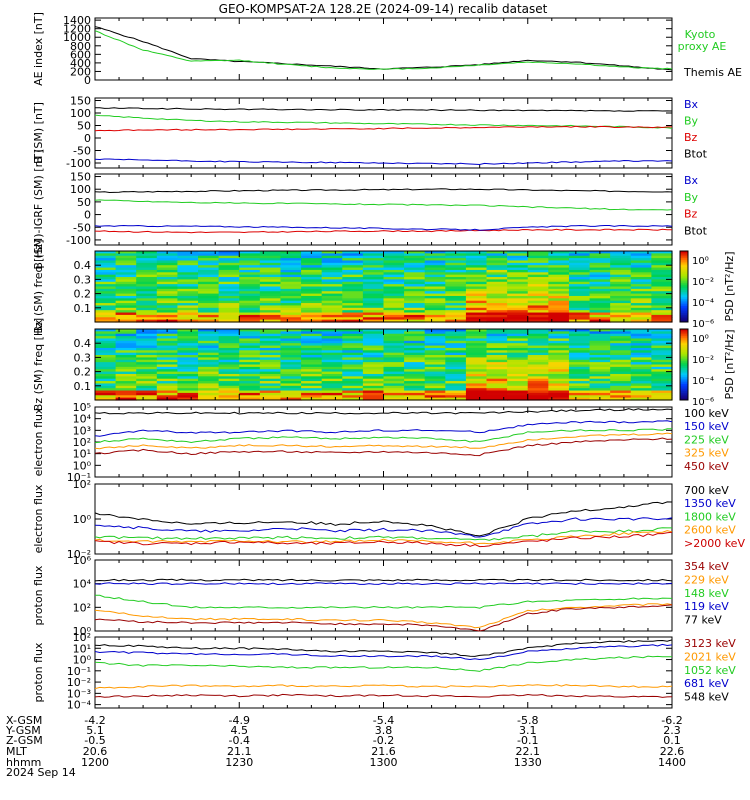 This screenshot has width=750, height=800. What do you see at coordinates (94, 740) in the screenshot?
I see `footer-value: -0.5` at bounding box center [94, 740].